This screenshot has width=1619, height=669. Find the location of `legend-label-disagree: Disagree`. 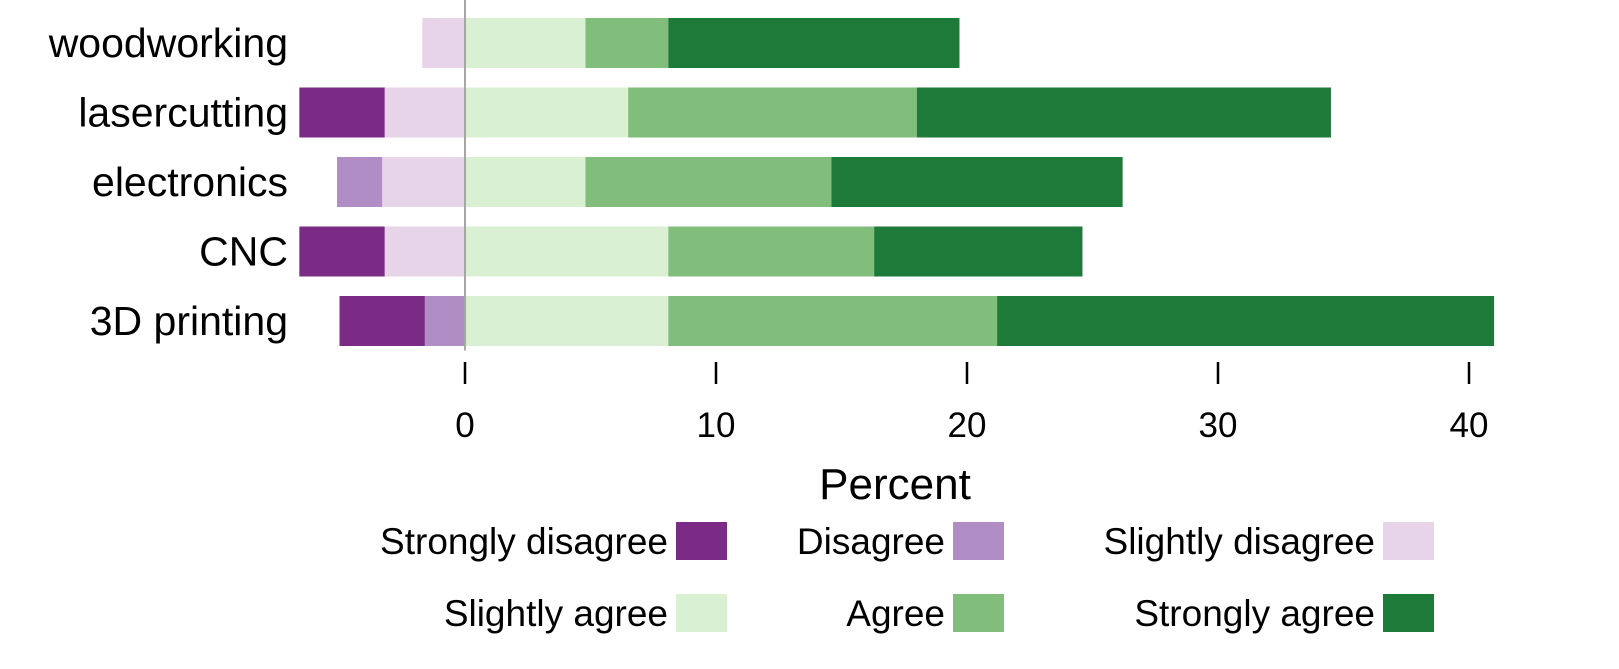

legend-label-disagree: Disagree is located at coordinates (871, 541).